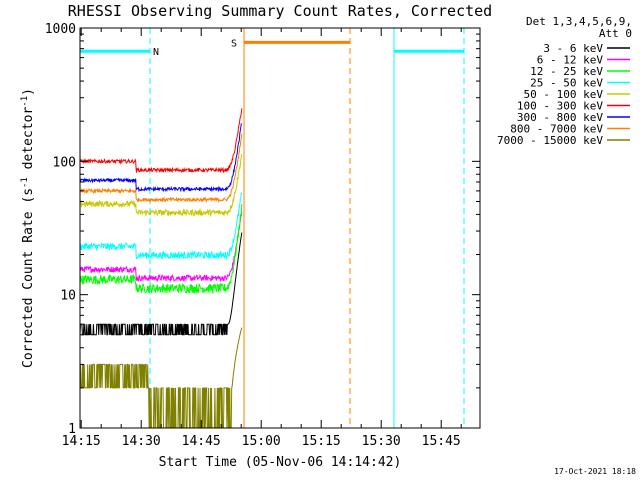 Image resolution: width=640 pixels, height=480 pixels. Describe the element at coordinates (573, 48) in the screenshot. I see `legend-entry-label: 3 - 6 keV` at that location.